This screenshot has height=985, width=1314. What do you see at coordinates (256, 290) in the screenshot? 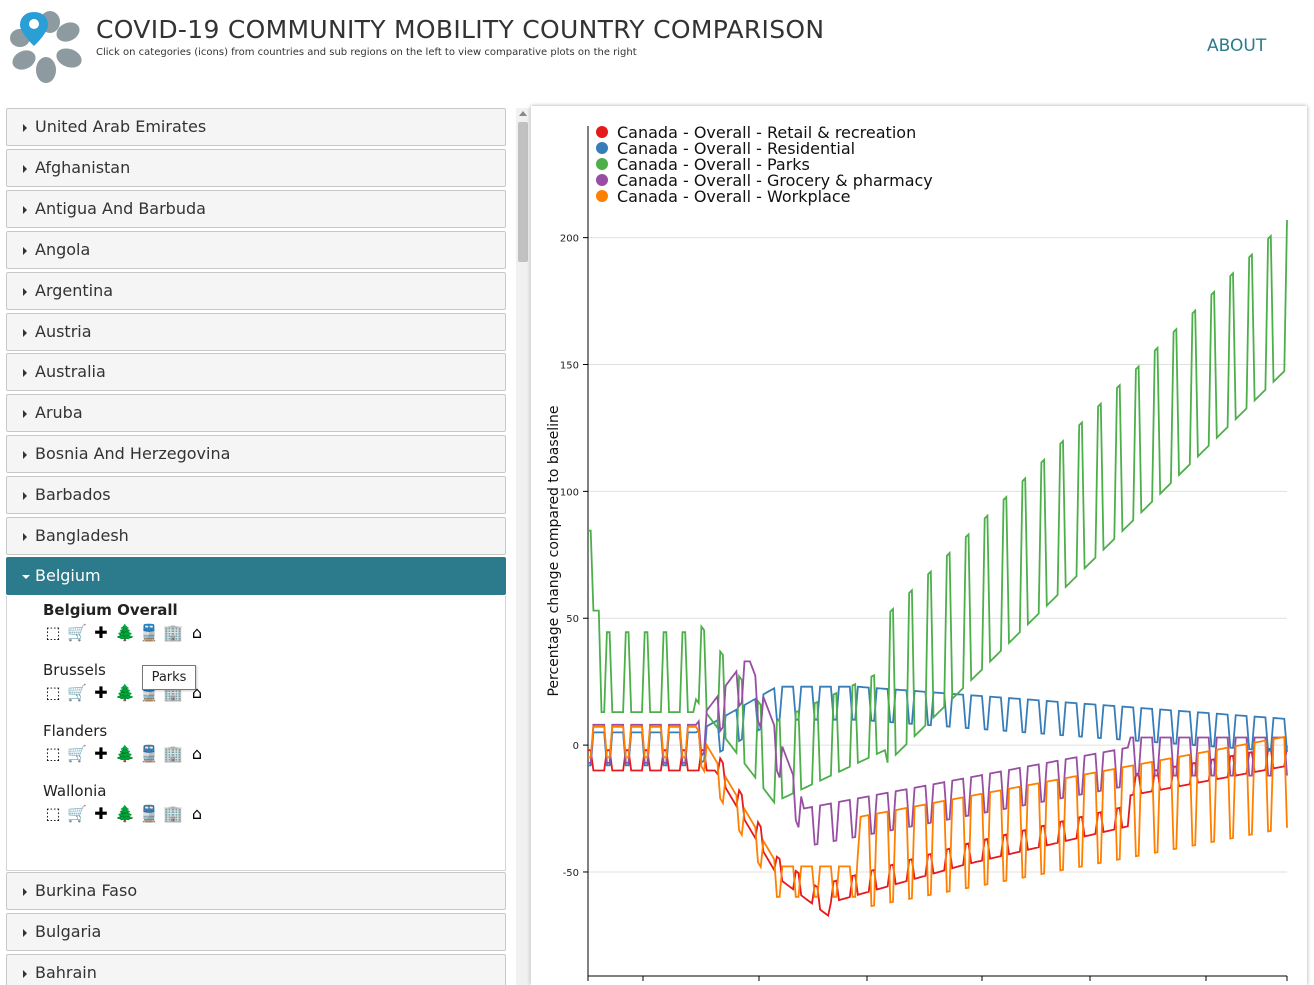
I see `country-item-argentina: Argentina` at bounding box center [256, 290].